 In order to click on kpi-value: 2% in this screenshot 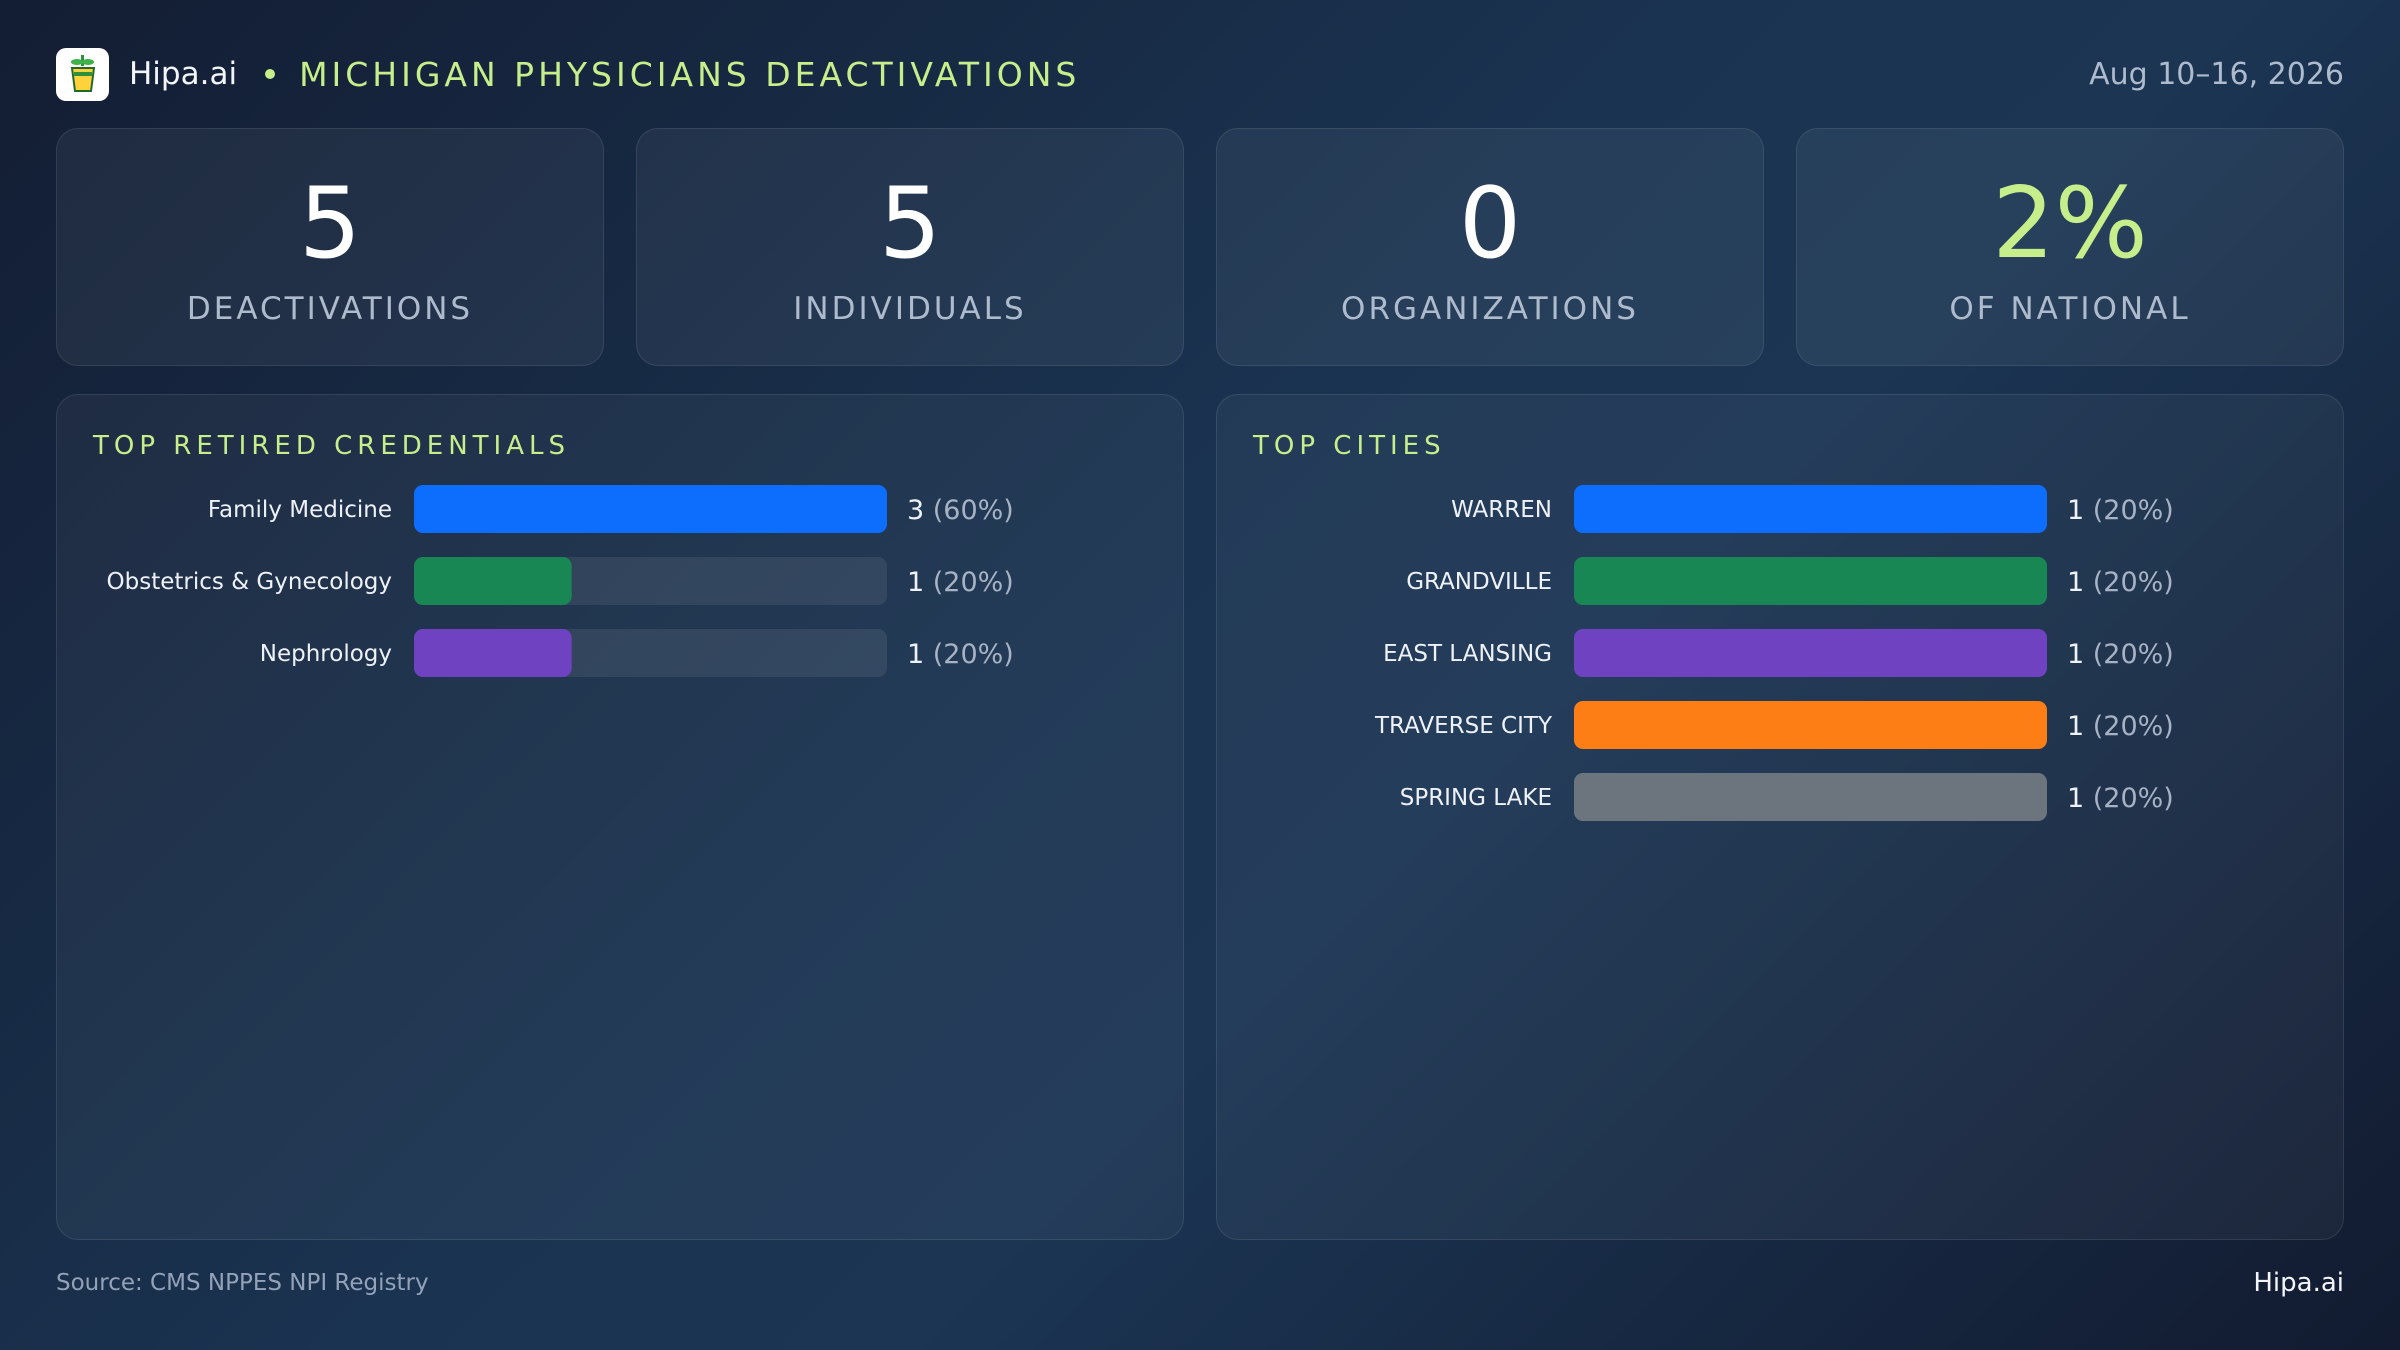, I will do `click(2070, 224)`.